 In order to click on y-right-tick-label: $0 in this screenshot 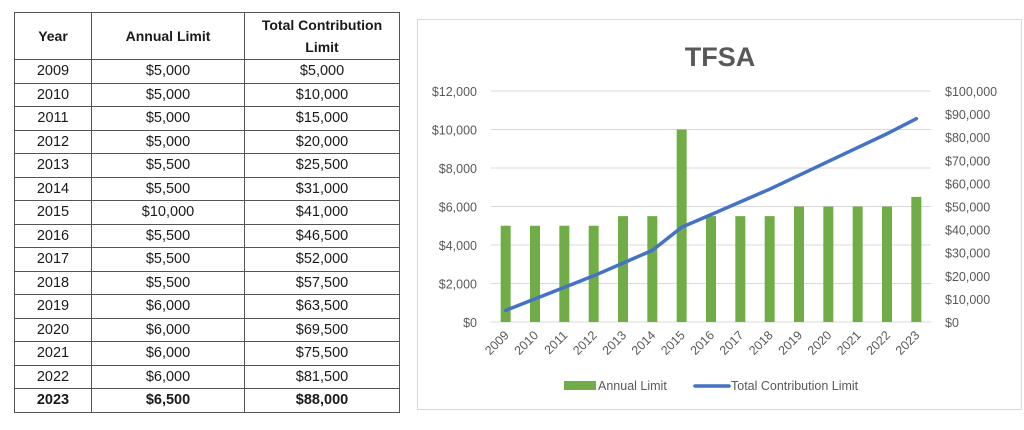, I will do `click(952, 323)`.